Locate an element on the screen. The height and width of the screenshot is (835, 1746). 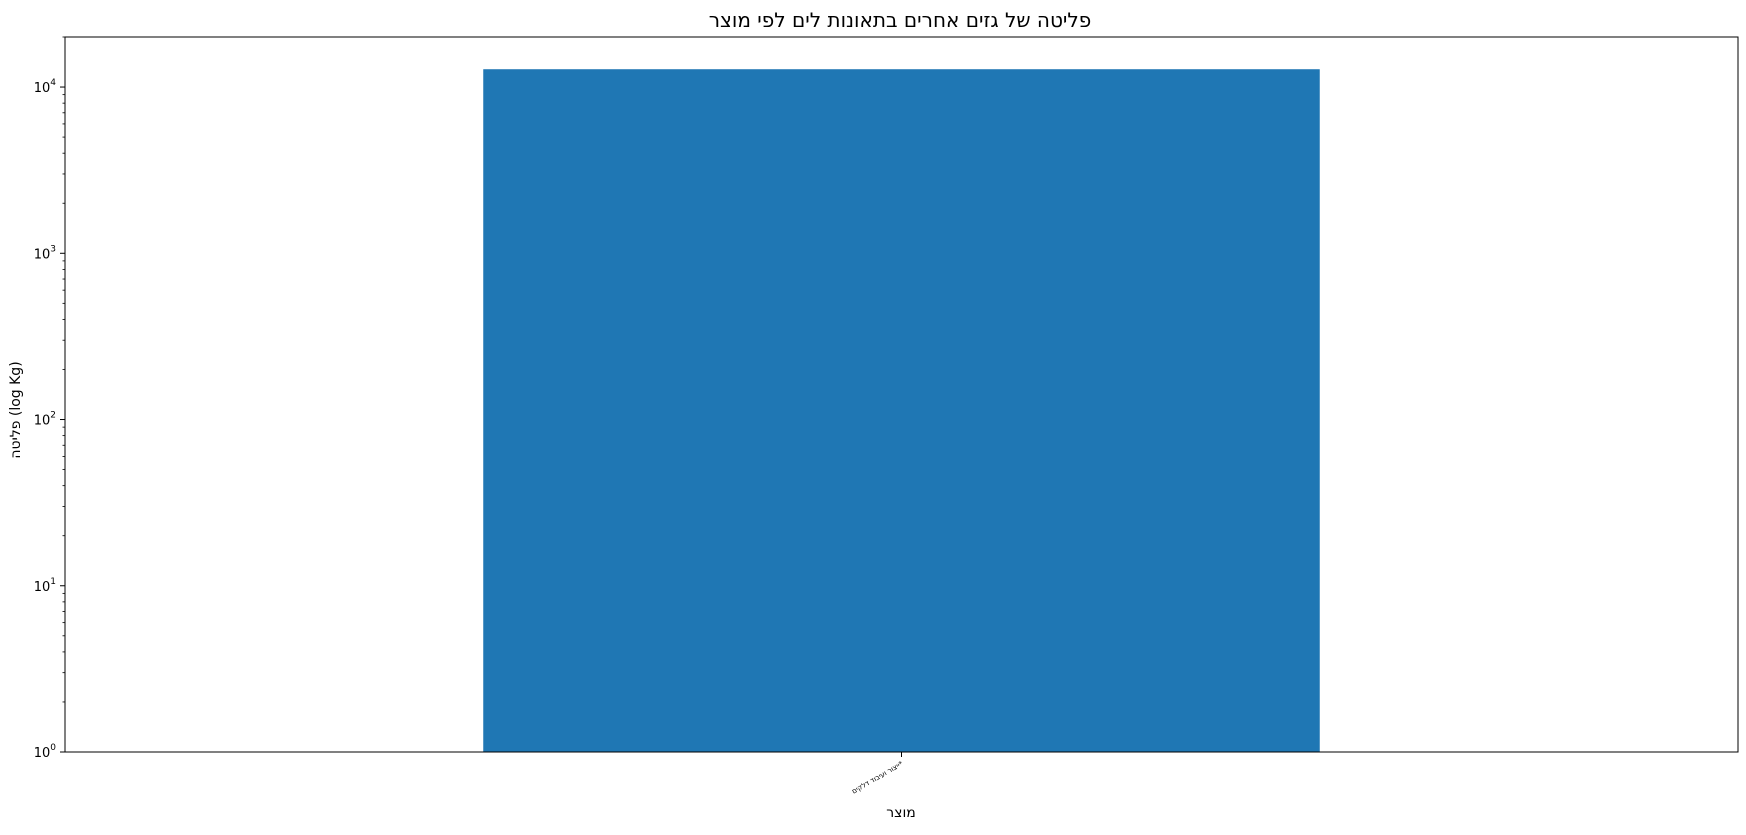
y-tick-label-3: 10³ is located at coordinates (45, 253).